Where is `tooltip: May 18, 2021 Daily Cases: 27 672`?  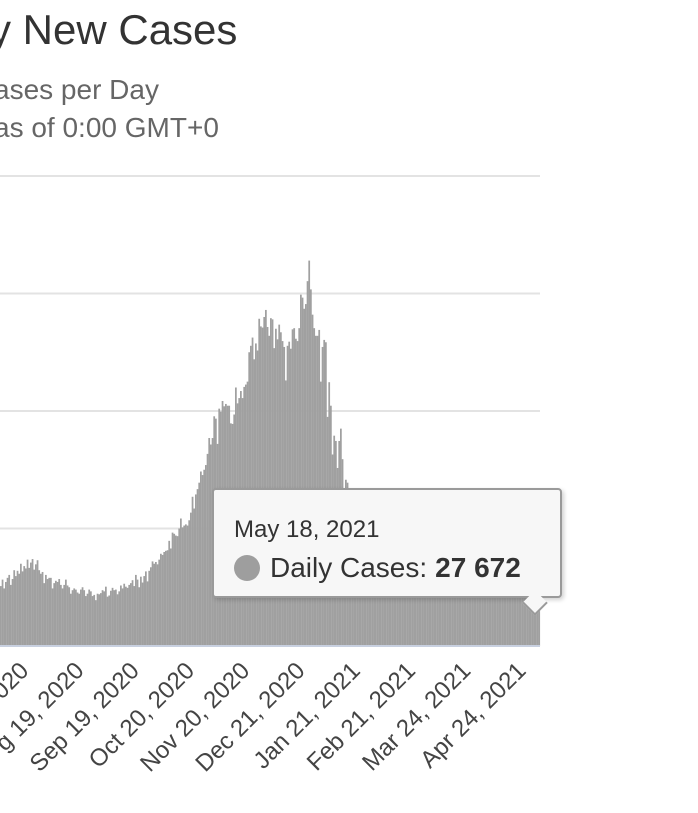 tooltip: May 18, 2021 Daily Cases: 27 672 is located at coordinates (387, 552).